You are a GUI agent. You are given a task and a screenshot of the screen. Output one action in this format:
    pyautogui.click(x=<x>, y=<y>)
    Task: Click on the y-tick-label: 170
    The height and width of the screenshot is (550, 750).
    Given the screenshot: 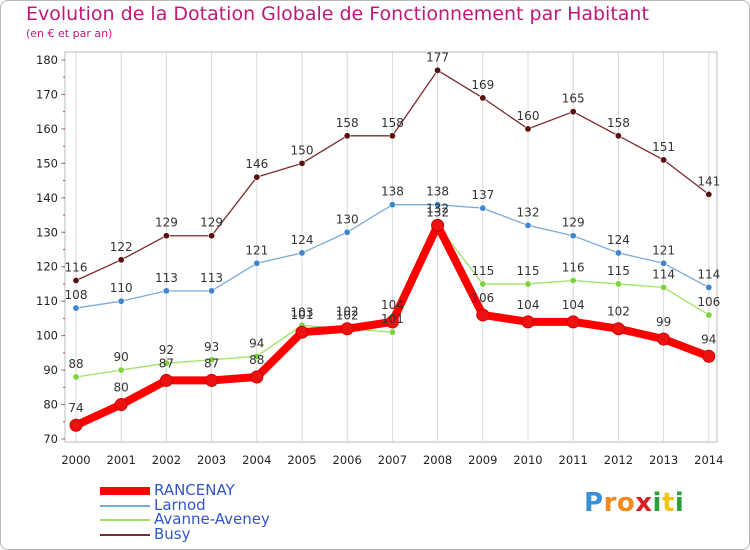 What is the action you would take?
    pyautogui.click(x=47, y=94)
    